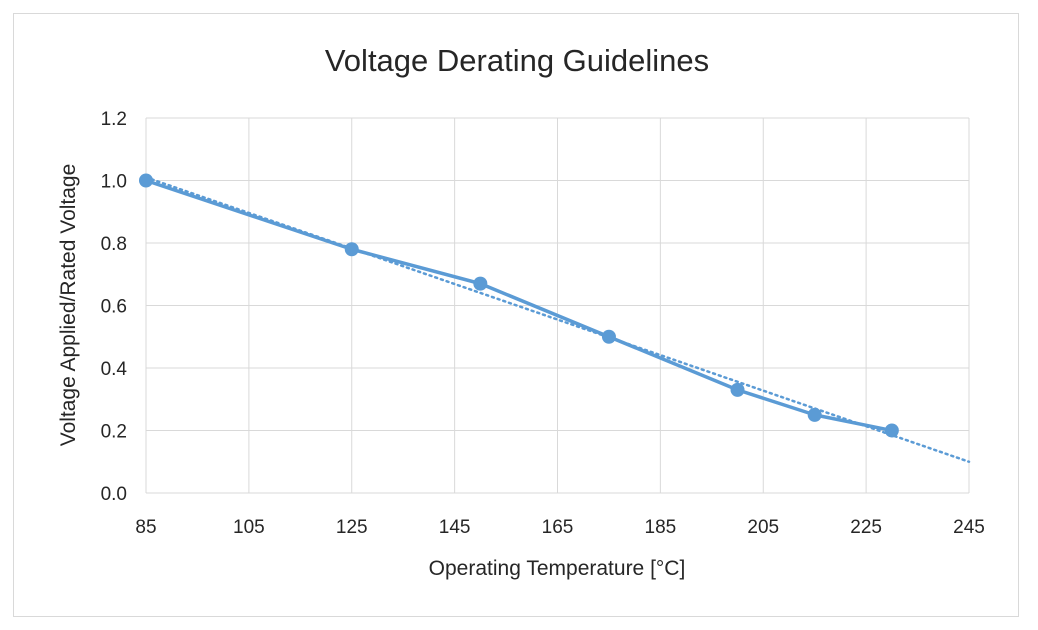 The image size is (1038, 630). I want to click on x-tick-label: 225, so click(866, 527).